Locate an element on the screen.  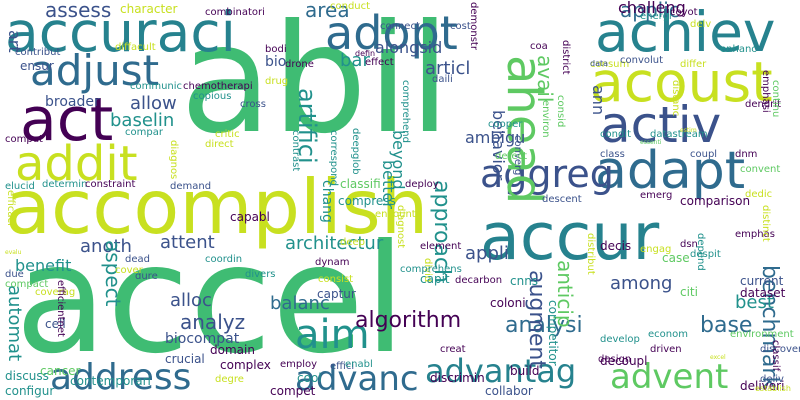
word-dure: dure is located at coordinates (146, 276).